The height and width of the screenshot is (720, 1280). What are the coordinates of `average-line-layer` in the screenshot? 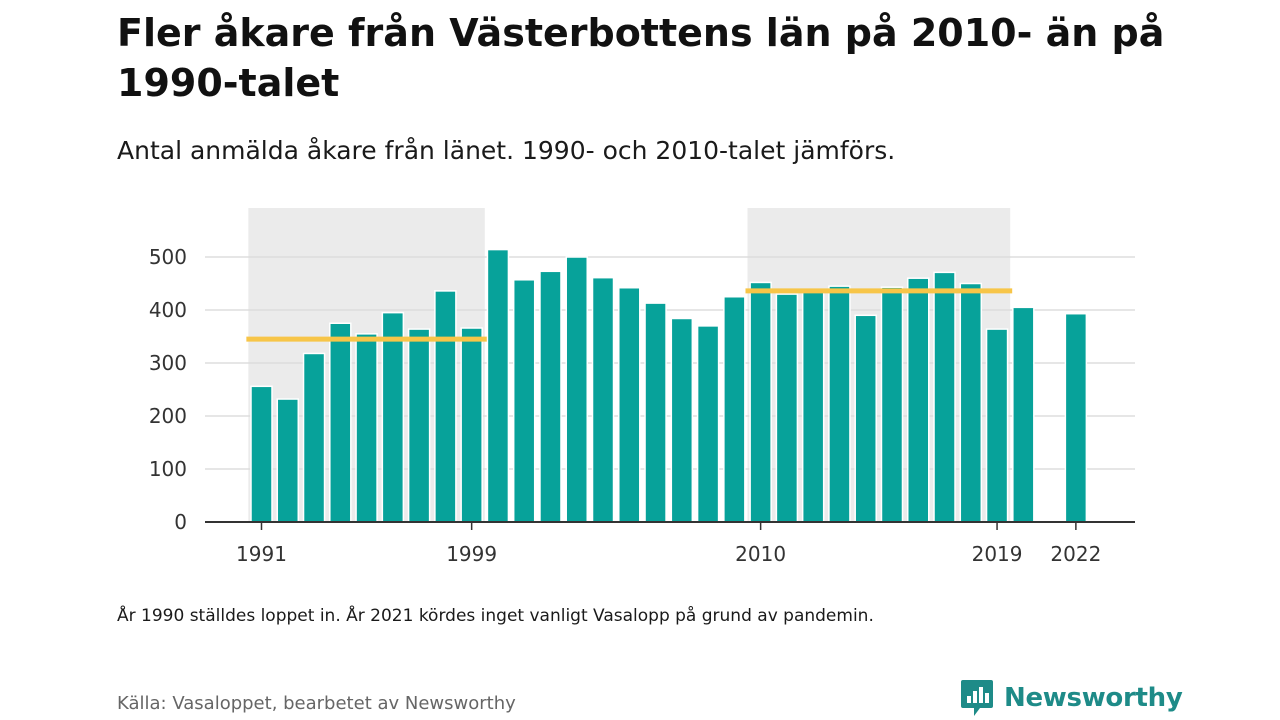 It's located at (629, 315).